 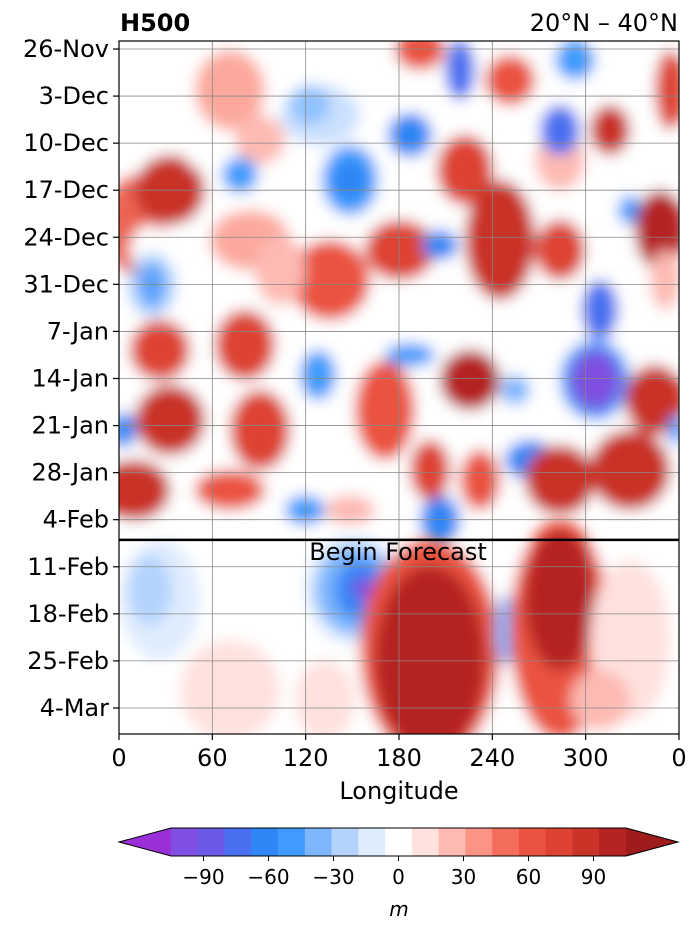 What do you see at coordinates (399, 758) in the screenshot?
I see `x-tick-label: 180` at bounding box center [399, 758].